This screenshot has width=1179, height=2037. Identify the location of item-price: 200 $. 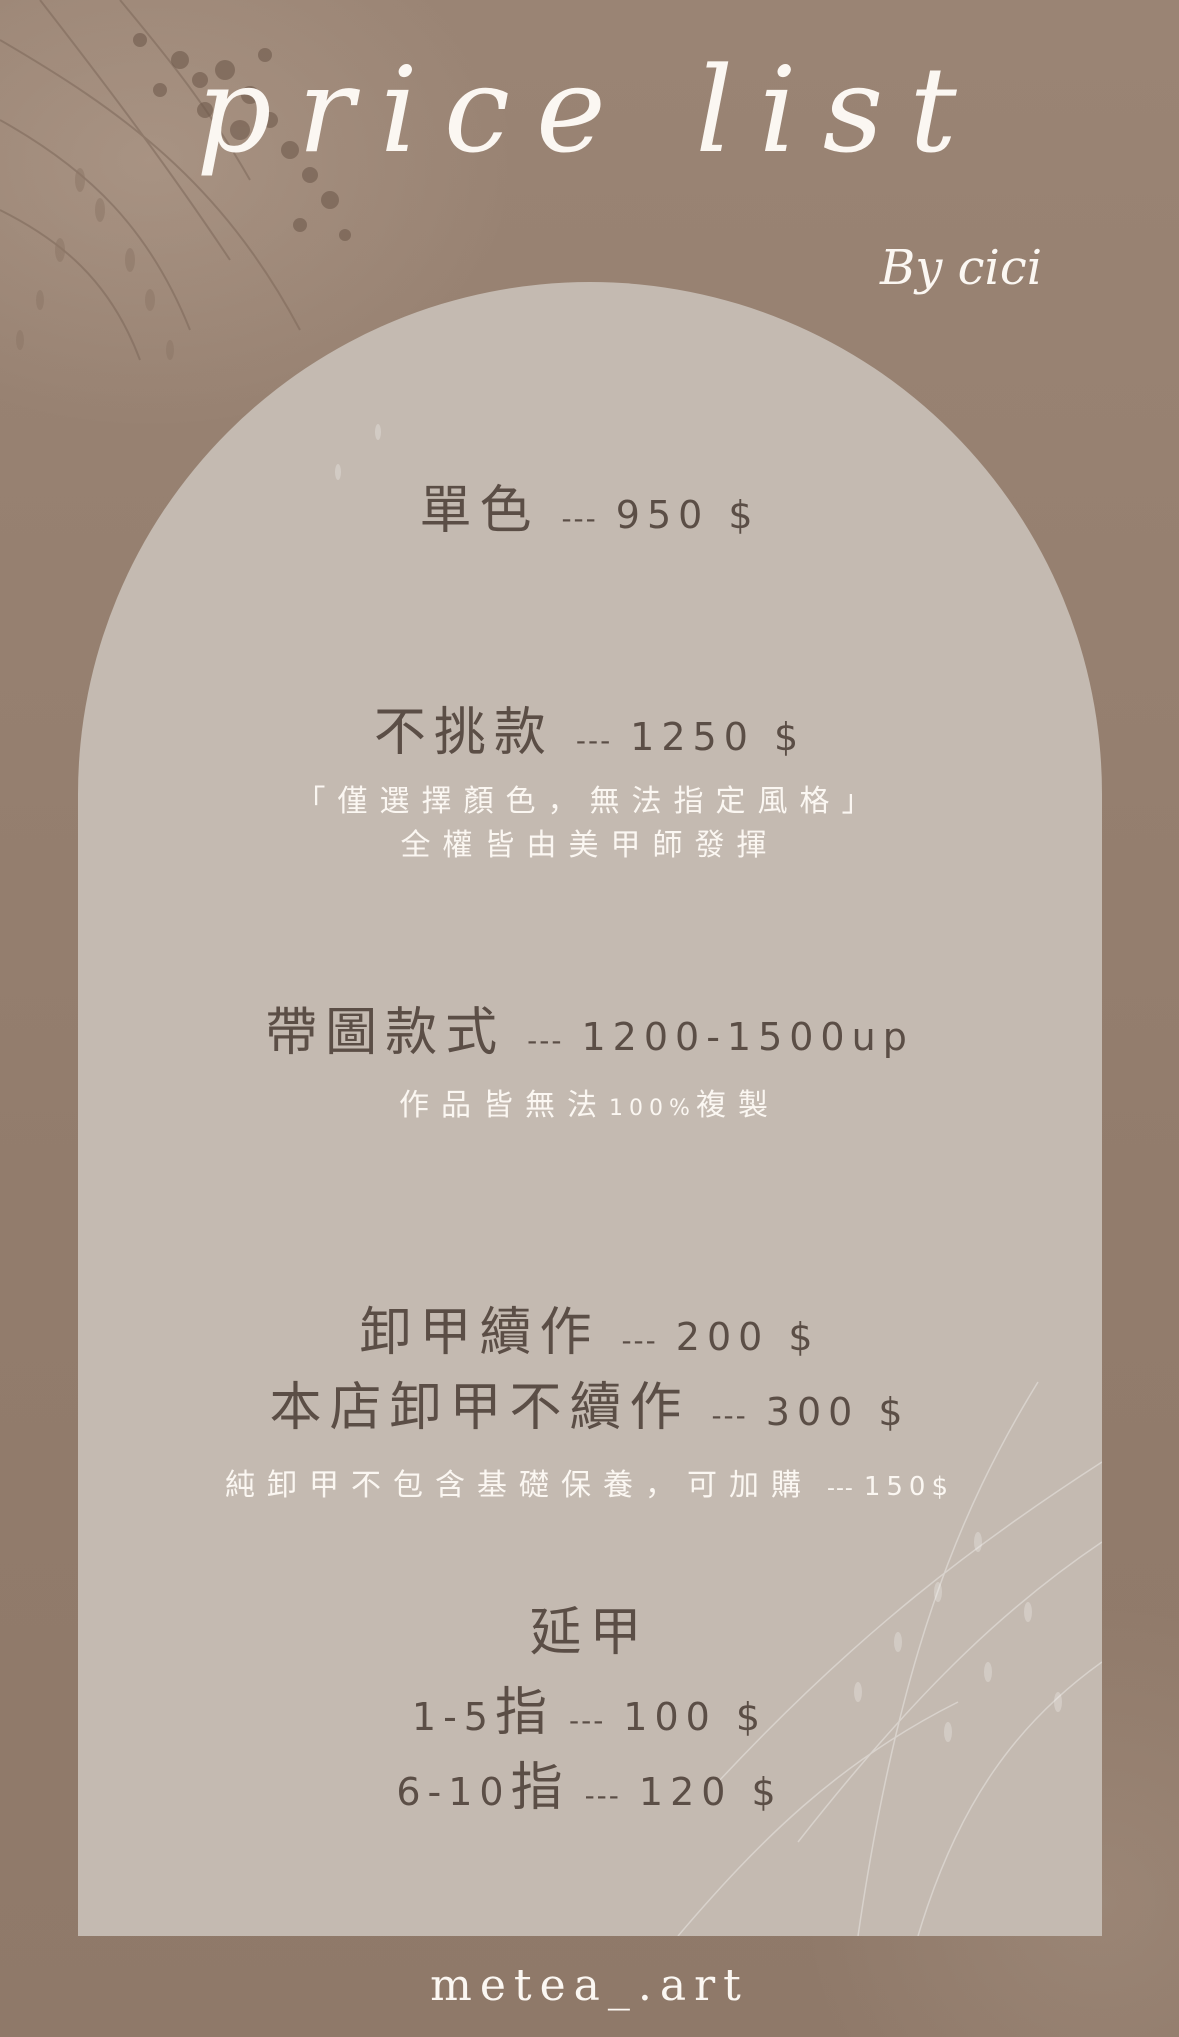
(747, 1337).